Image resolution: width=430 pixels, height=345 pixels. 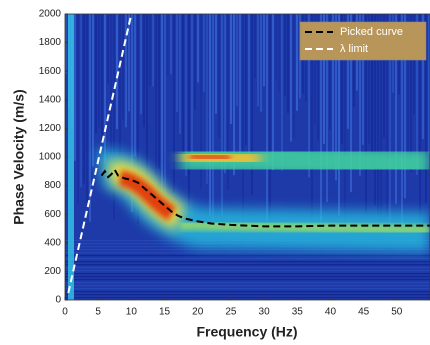 I want to click on y-tick-label: 200, so click(x=52, y=271).